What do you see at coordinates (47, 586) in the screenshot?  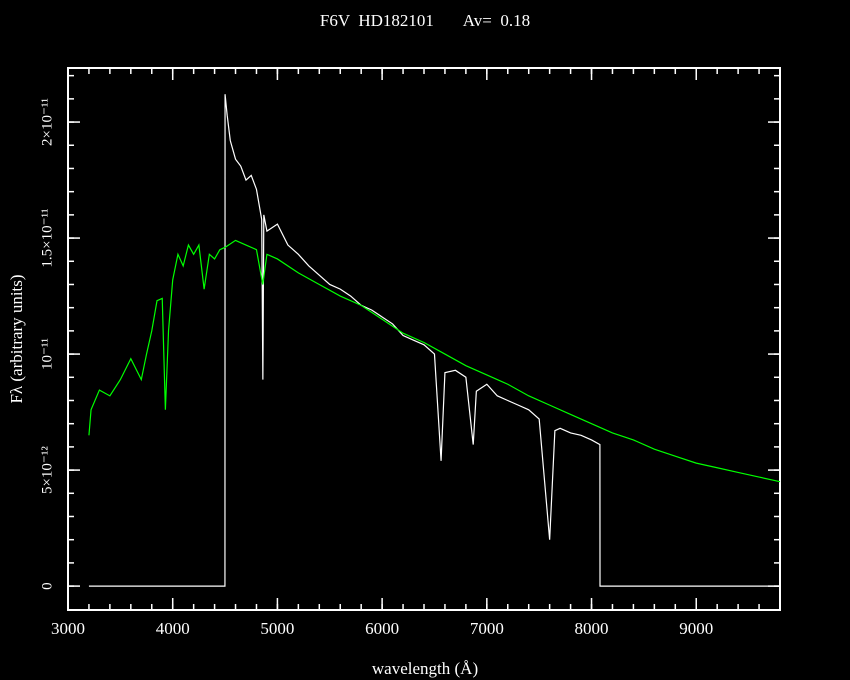 I see `y-tick-label: 0` at bounding box center [47, 586].